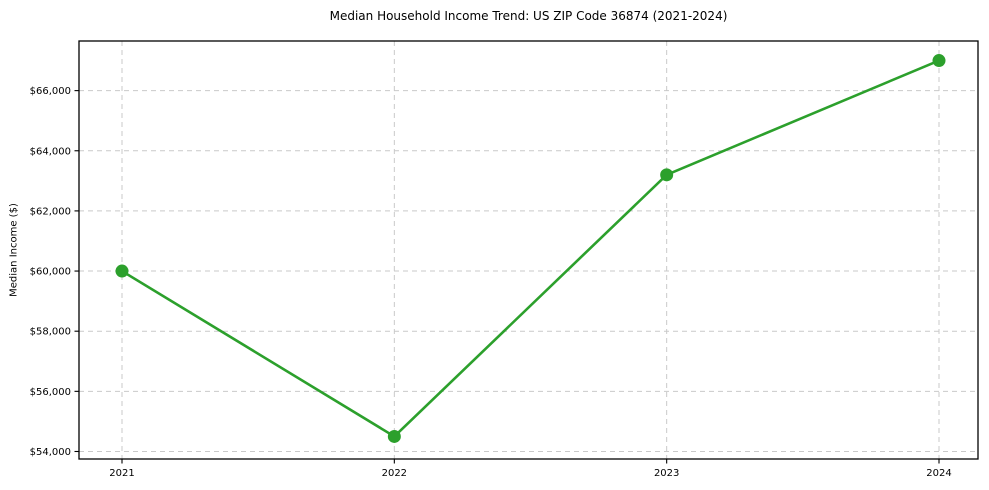 The height and width of the screenshot is (490, 989). Describe the element at coordinates (50, 272) in the screenshot. I see `y-tick-label: $60,000` at that location.